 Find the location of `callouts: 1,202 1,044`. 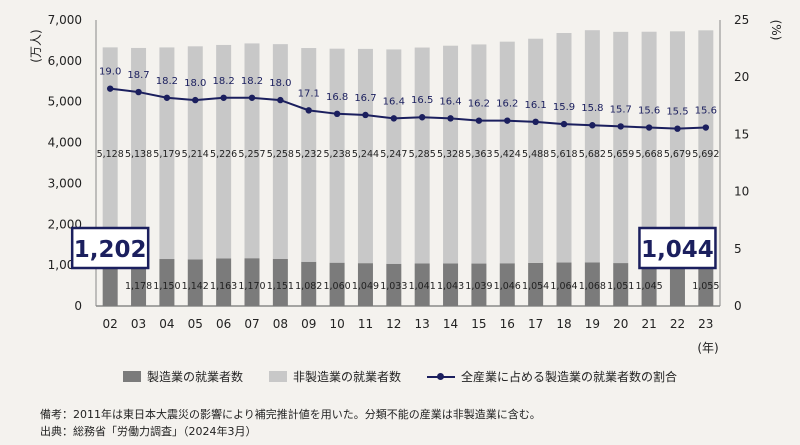

callouts: 1,202 1,044 is located at coordinates (393, 248).